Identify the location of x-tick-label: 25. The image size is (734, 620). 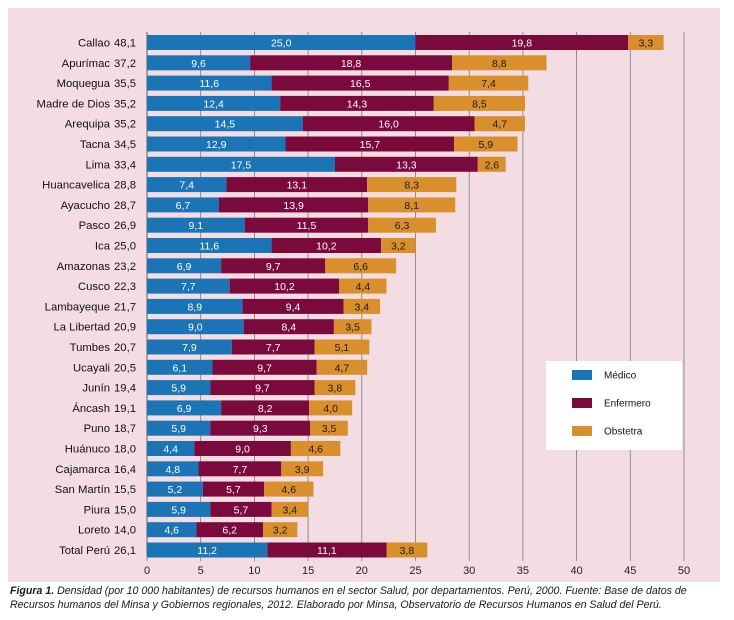
(415, 571).